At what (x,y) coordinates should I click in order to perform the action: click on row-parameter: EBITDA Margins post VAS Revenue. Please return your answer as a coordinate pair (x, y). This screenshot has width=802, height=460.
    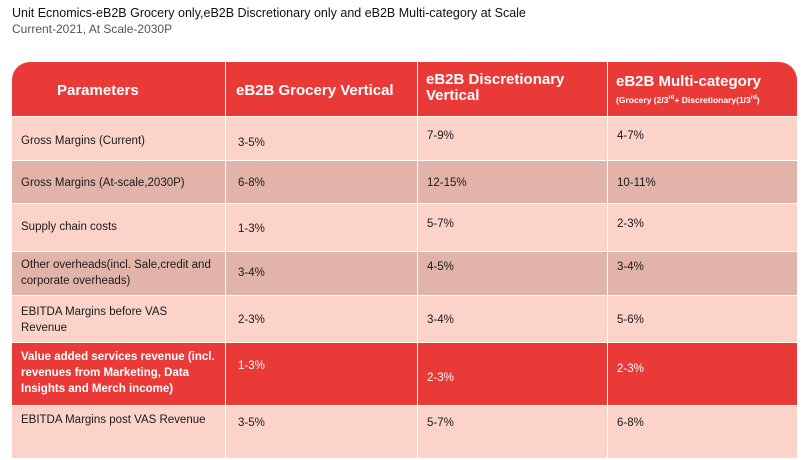
    Looking at the image, I should click on (113, 420).